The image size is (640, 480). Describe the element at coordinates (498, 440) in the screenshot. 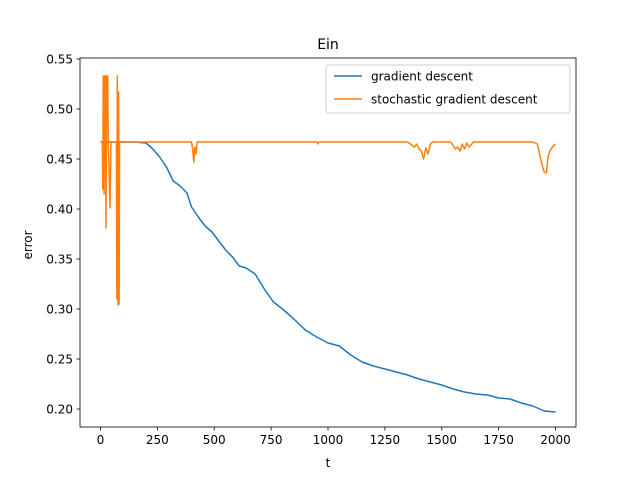

I see `x-tick-label: 1750` at that location.